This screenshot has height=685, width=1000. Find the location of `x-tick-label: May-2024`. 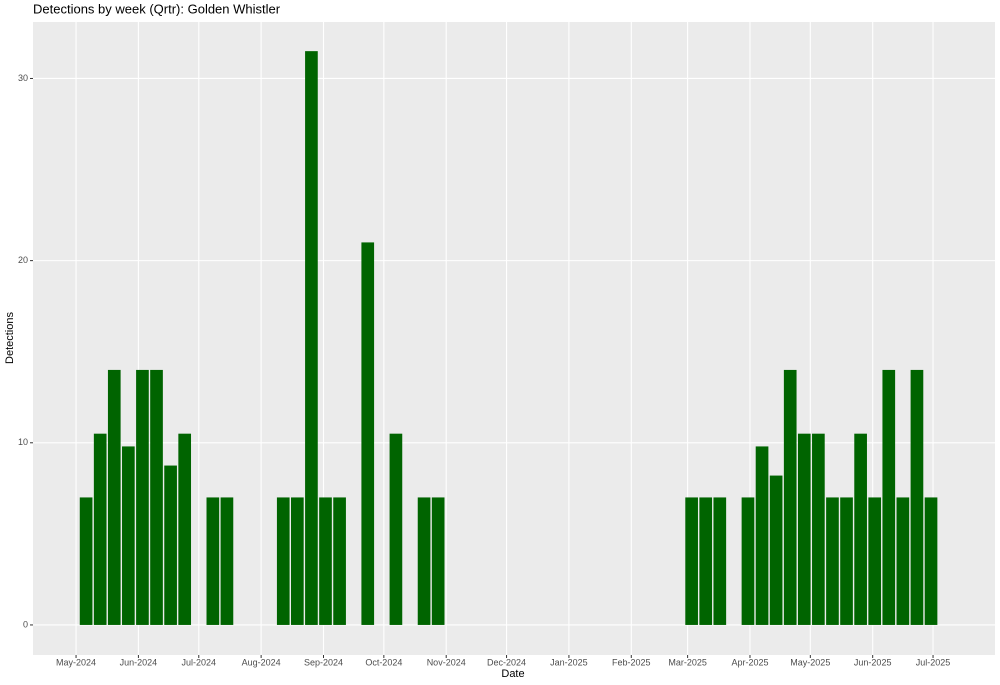

x-tick-label: May-2024 is located at coordinates (76, 662).